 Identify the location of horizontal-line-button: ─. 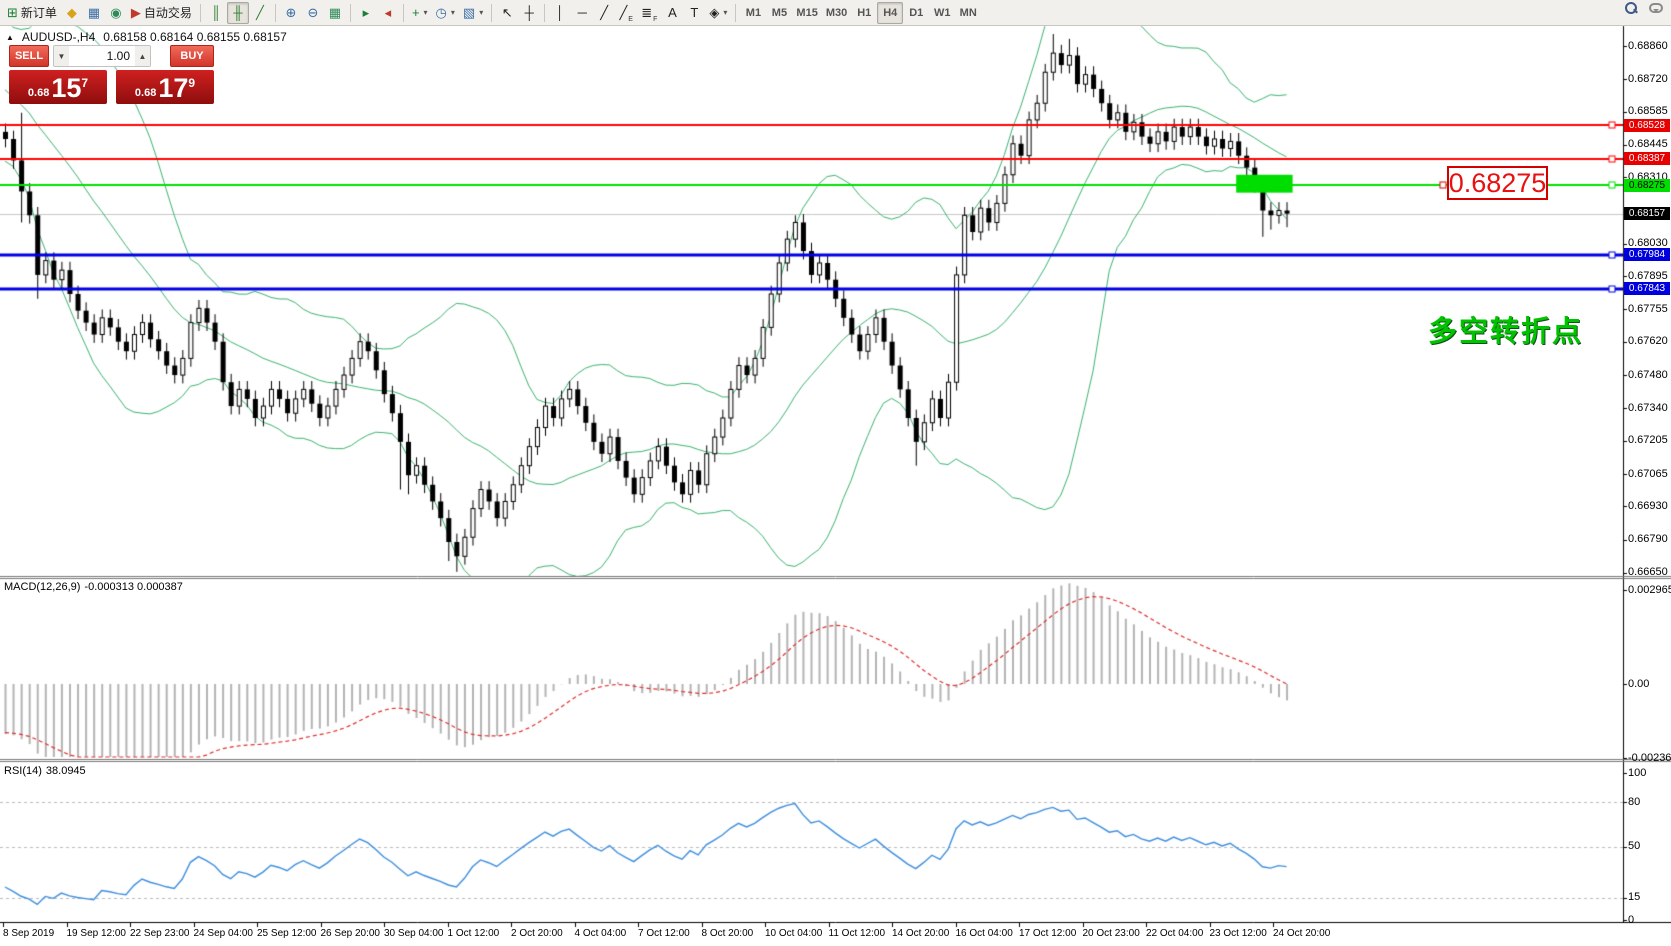
(582, 13).